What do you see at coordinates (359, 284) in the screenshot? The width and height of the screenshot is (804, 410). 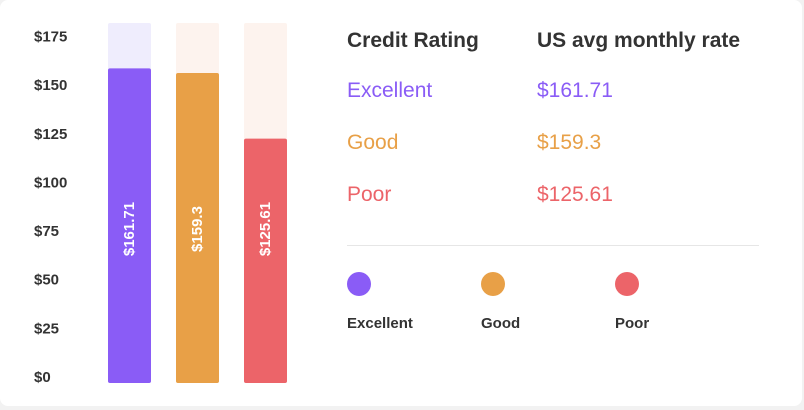 I see `legend-dot-excellent` at bounding box center [359, 284].